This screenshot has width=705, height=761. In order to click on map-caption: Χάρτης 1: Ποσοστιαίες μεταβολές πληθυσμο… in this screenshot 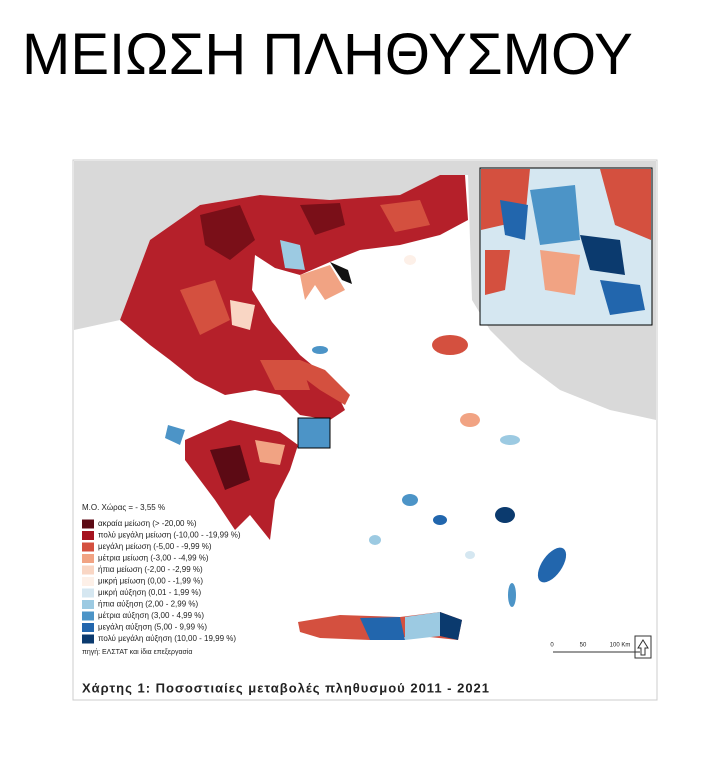, I will do `click(286, 687)`.